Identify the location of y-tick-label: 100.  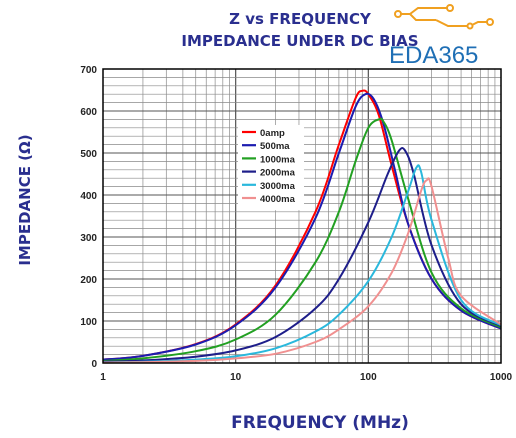
(88, 322).